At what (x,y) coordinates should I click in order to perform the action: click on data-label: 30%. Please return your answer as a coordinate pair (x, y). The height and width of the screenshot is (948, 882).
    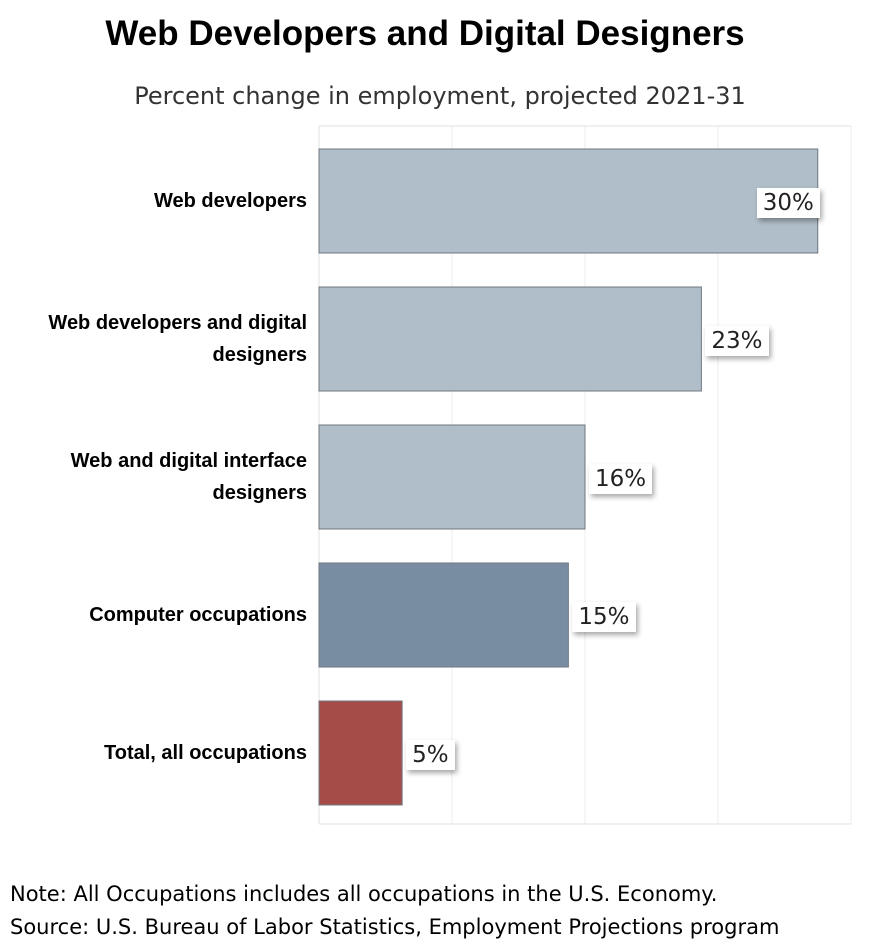
    Looking at the image, I should click on (788, 203).